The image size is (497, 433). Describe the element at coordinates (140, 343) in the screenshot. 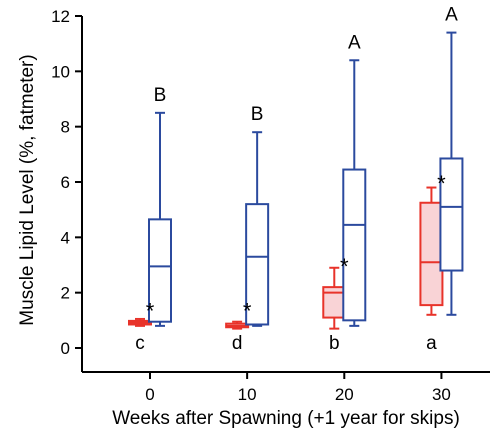

I see `group-letter-label: c` at that location.